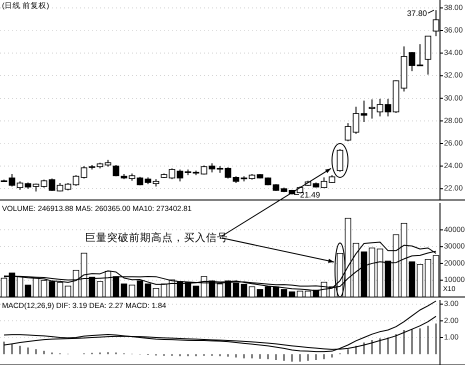 The width and height of the screenshot is (465, 365). Describe the element at coordinates (310, 195) in the screenshot. I see `annotation: 21.49` at that location.